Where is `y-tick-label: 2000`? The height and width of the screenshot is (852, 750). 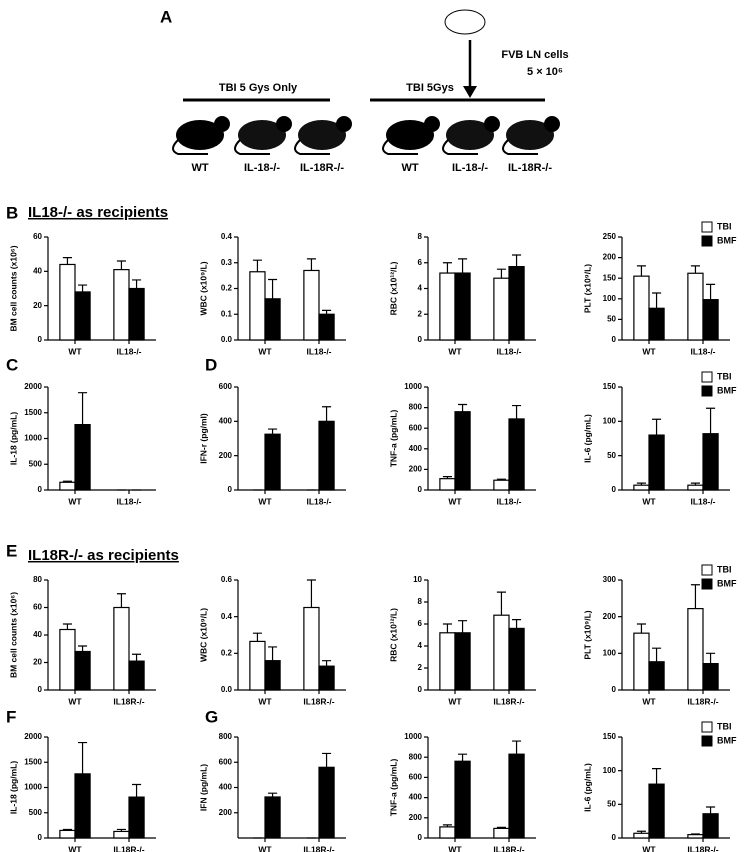
y-tick-label: 2000 is located at coordinates (33, 386).